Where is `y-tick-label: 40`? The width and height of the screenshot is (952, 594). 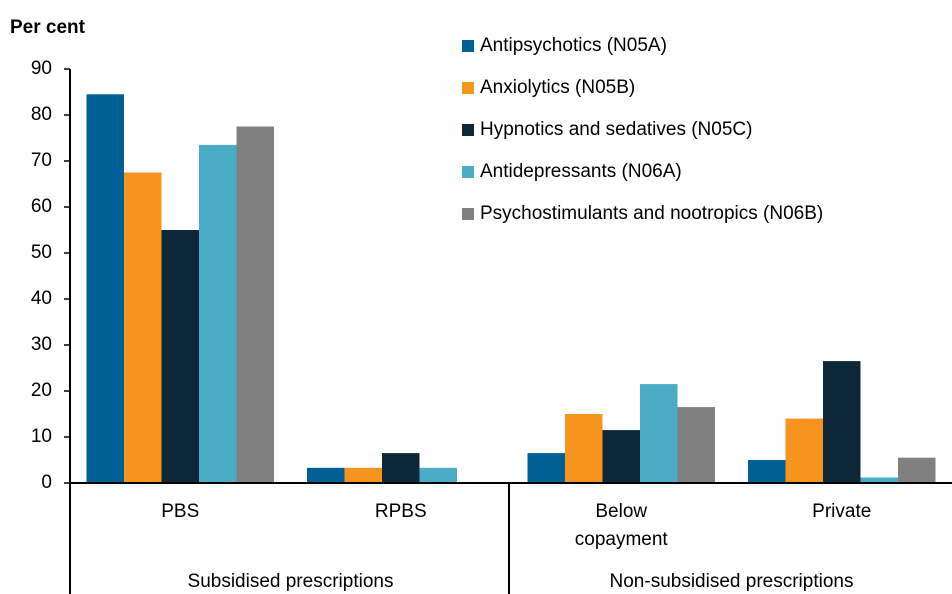 y-tick-label: 40 is located at coordinates (41, 298).